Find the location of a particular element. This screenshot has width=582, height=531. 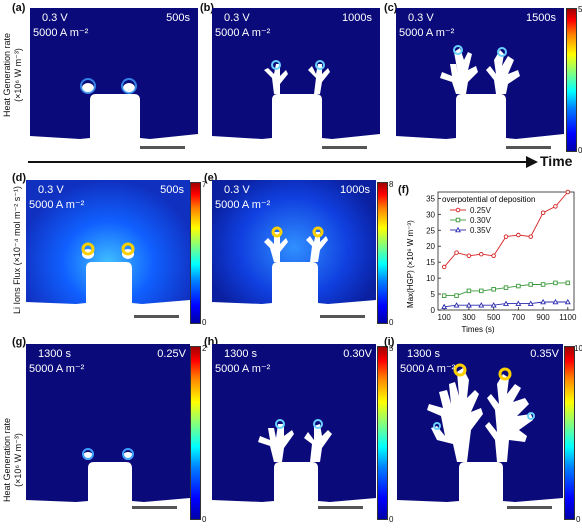

panel-g-time: 1300 s is located at coordinates (55, 354).